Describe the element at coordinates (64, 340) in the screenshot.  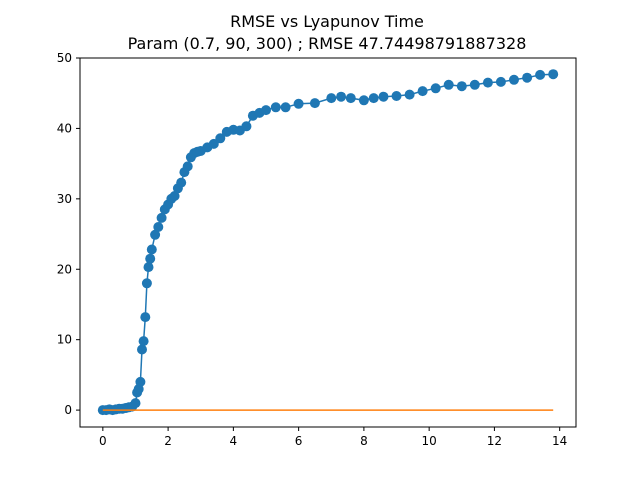
I see `y-tick-label: 10` at that location.